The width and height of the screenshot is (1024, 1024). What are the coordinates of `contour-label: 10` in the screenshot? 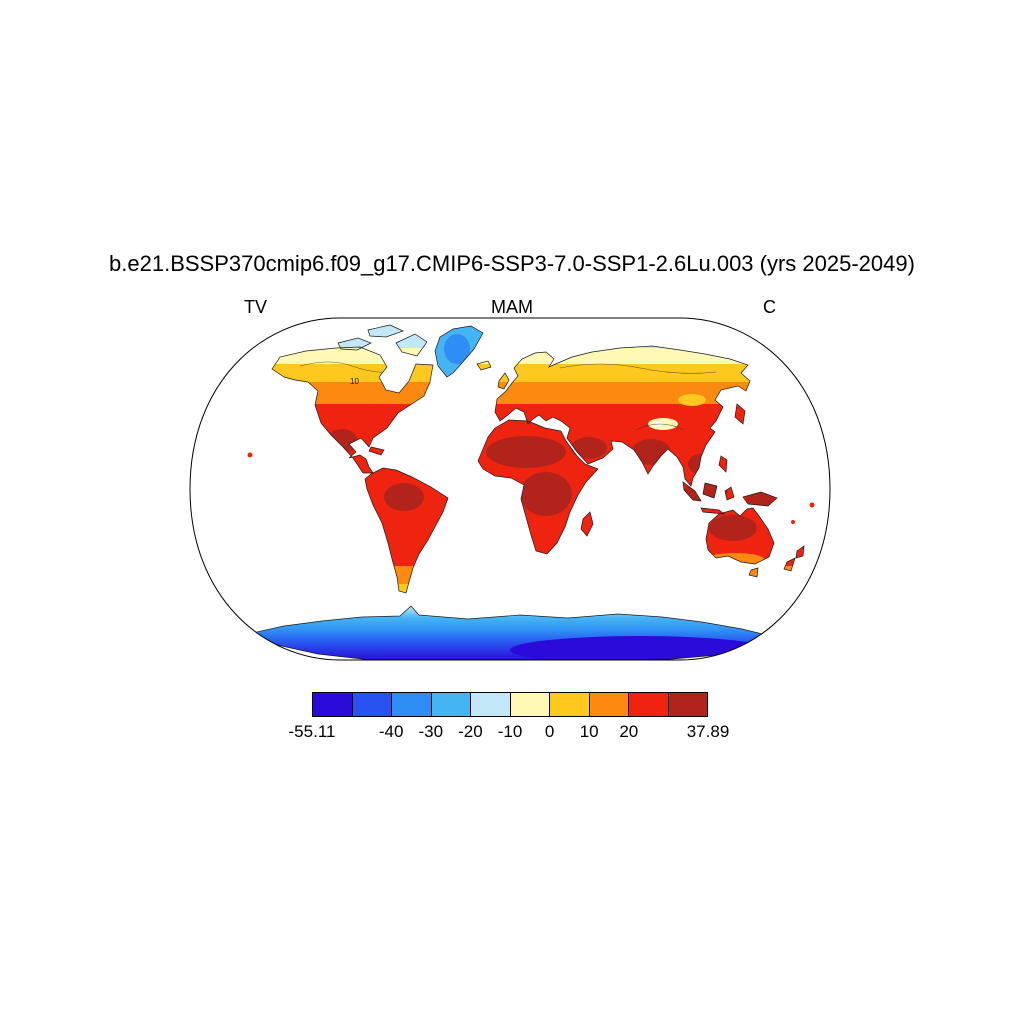 It's located at (354, 381).